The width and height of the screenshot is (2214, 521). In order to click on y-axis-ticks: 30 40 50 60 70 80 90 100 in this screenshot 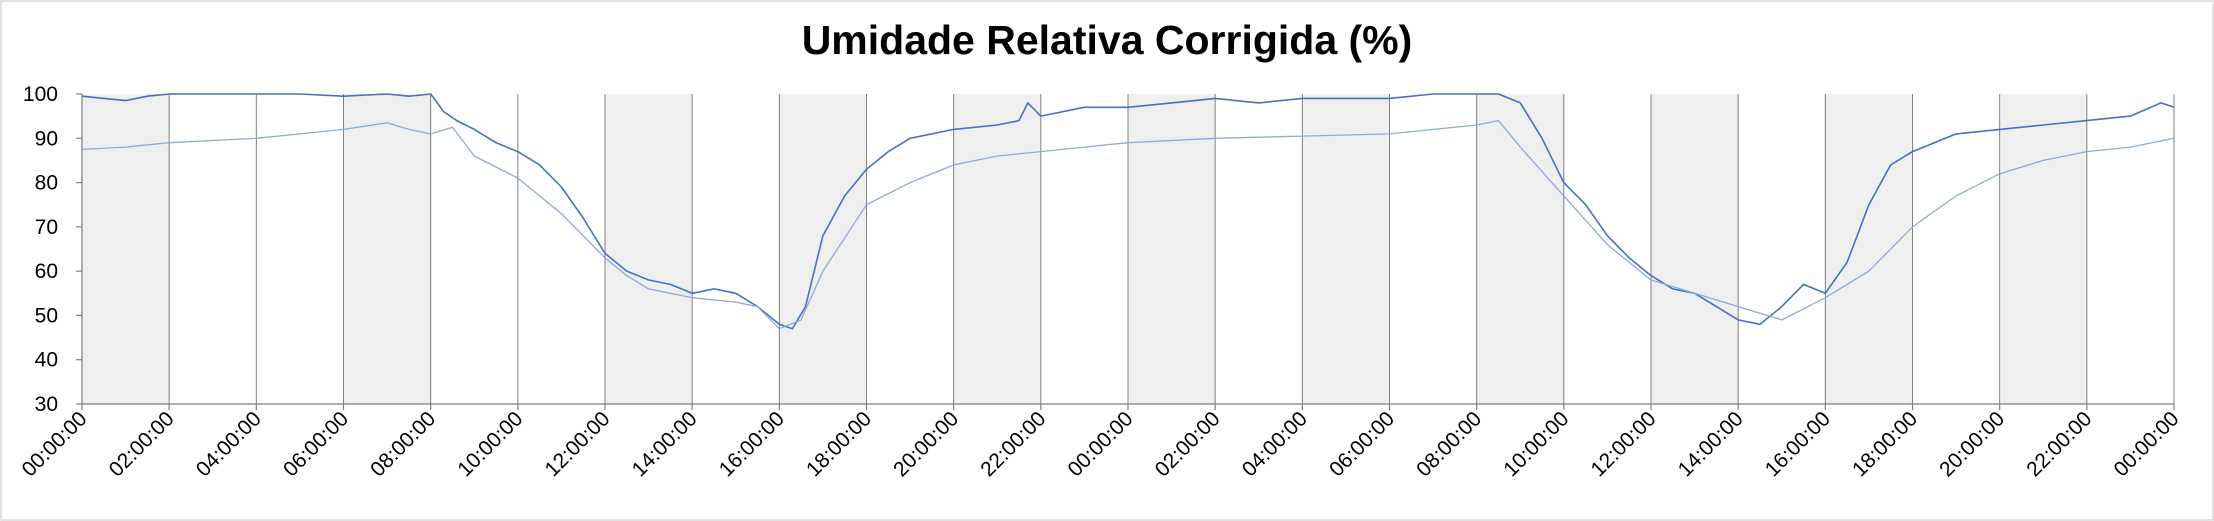, I will do `click(52, 249)`.